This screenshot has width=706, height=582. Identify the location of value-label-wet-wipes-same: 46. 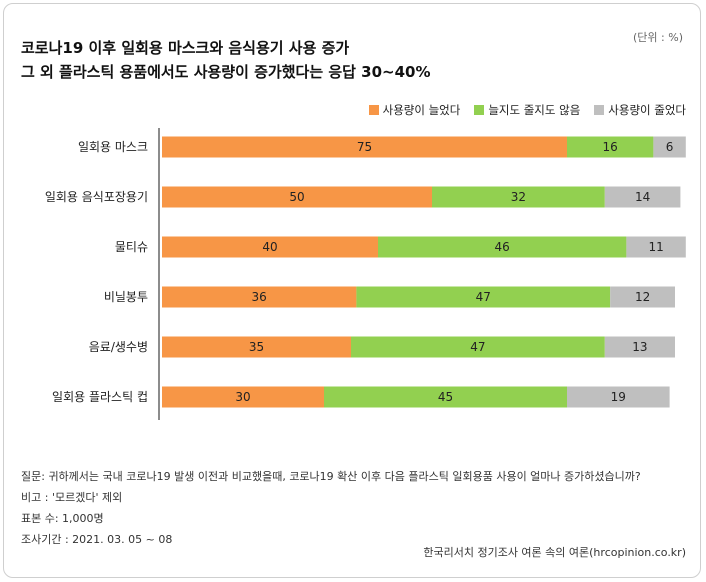
(502, 247).